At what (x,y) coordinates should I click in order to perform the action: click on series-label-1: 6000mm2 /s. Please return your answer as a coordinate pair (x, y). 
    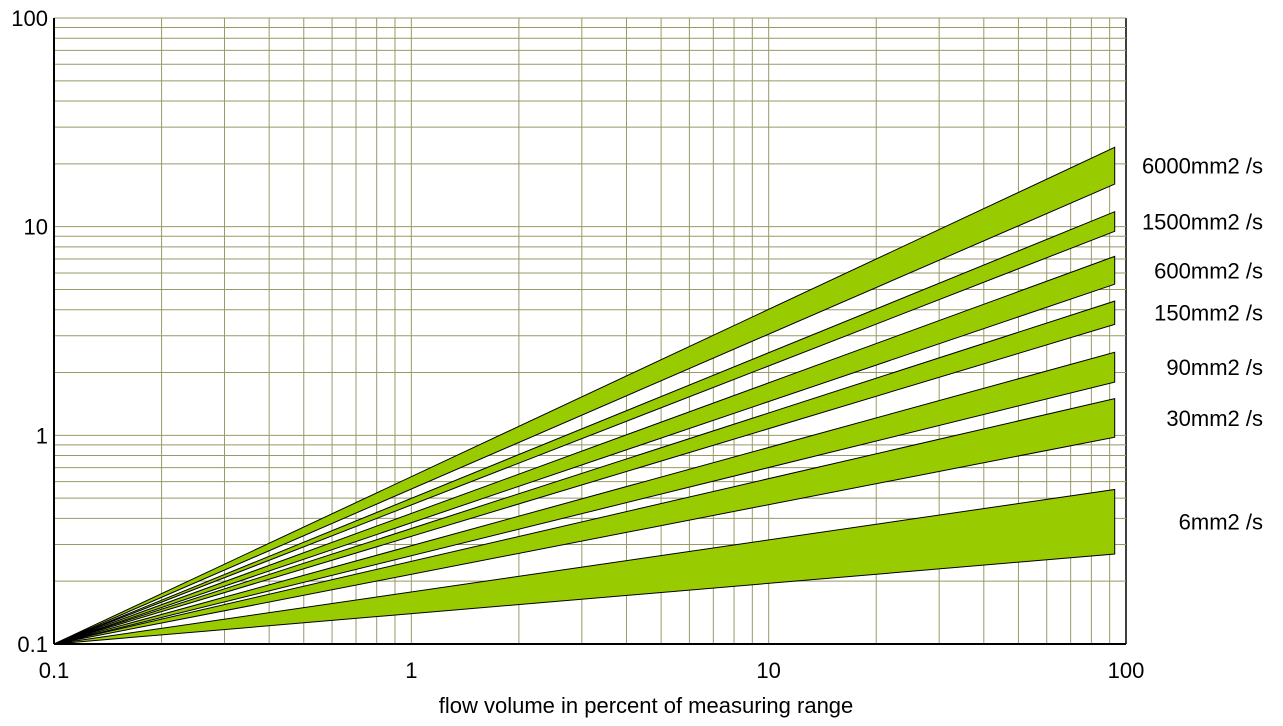
    Looking at the image, I should click on (1202, 166).